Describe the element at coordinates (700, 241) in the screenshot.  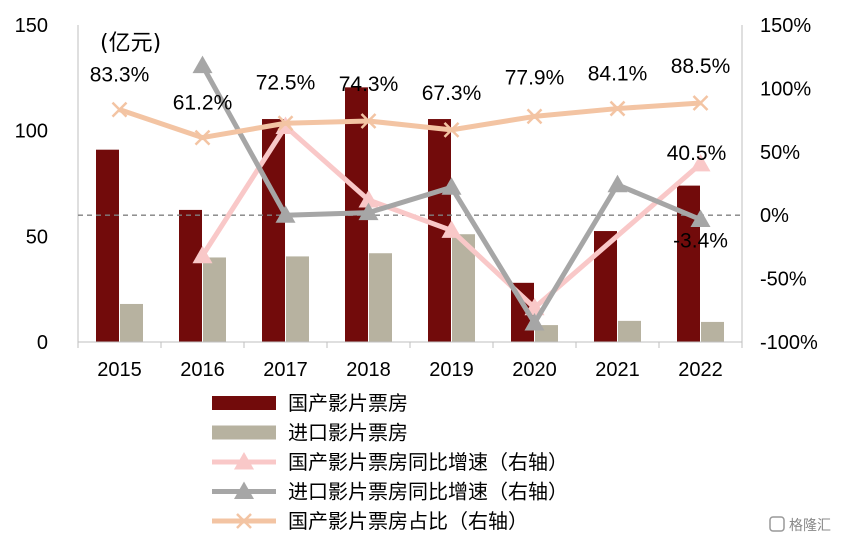
I see `imported-growth-data-label: -3.4%` at that location.